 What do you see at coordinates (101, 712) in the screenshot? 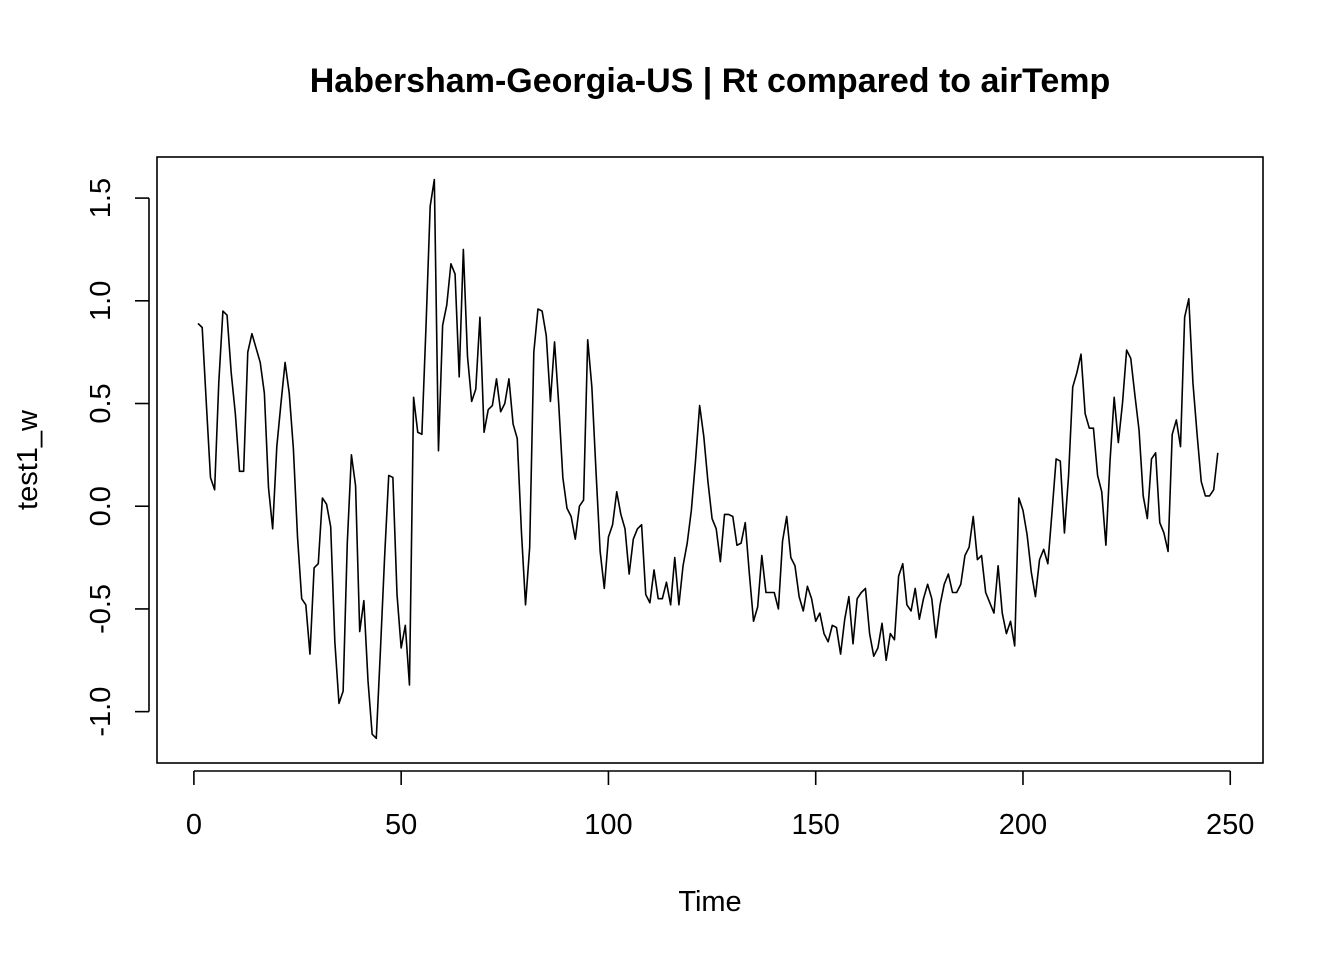
I see `y-tick-label: -1.0` at bounding box center [101, 712].